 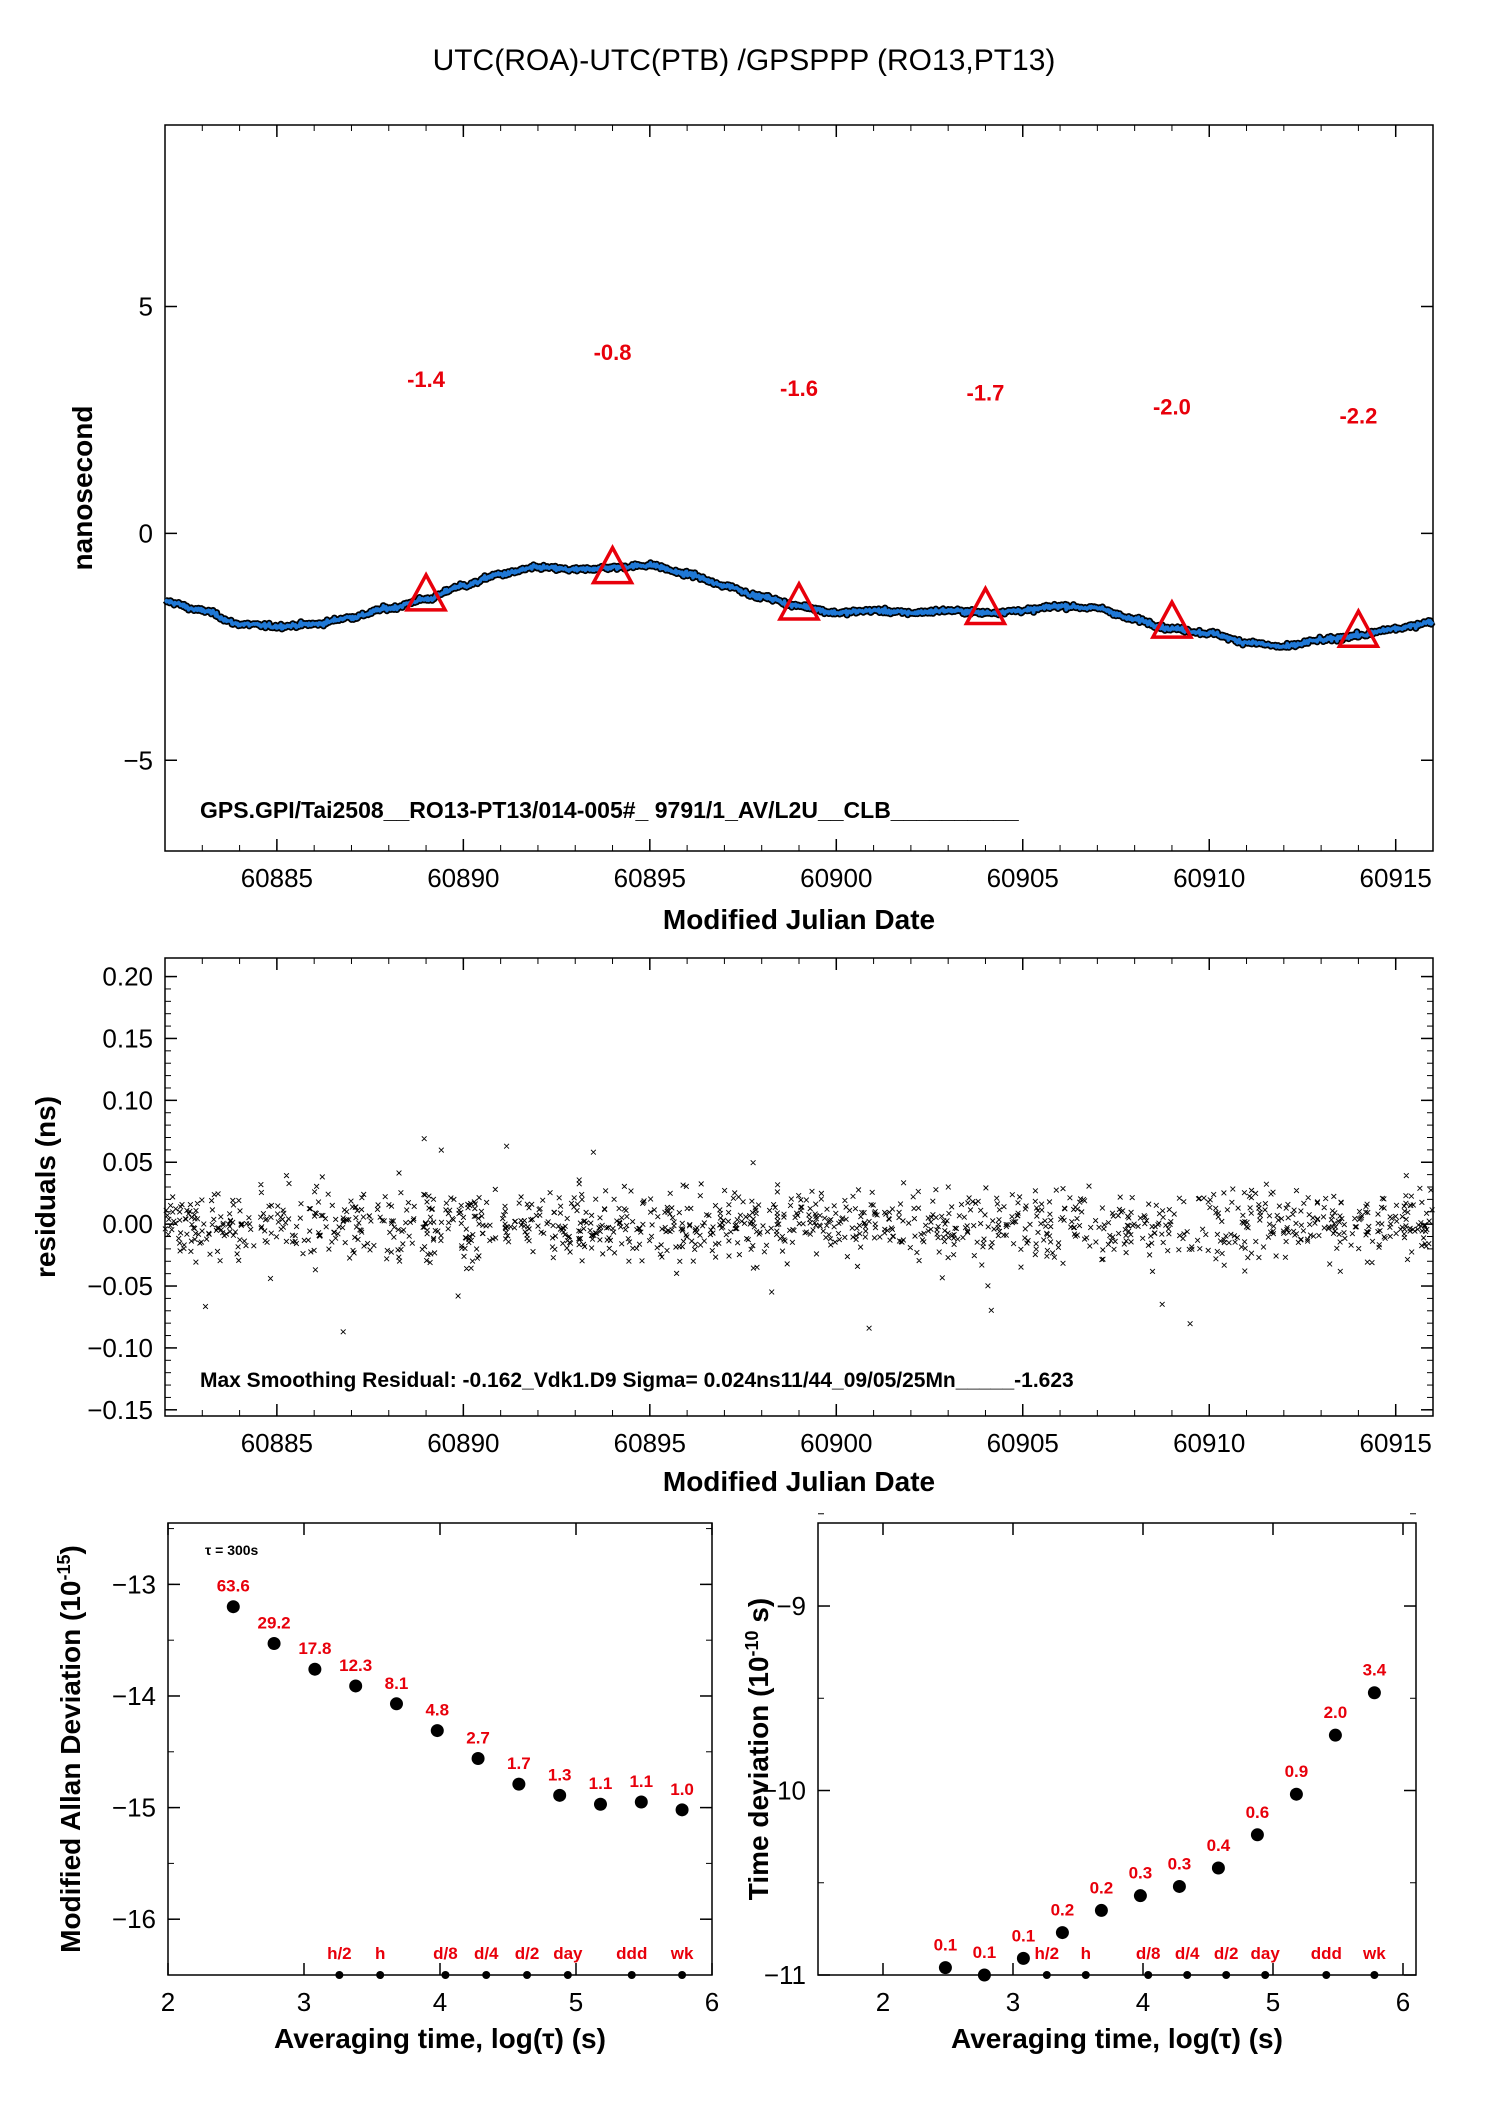 What do you see at coordinates (134, 1696) in the screenshot?
I see `left-y-tick-label: −14` at bounding box center [134, 1696].